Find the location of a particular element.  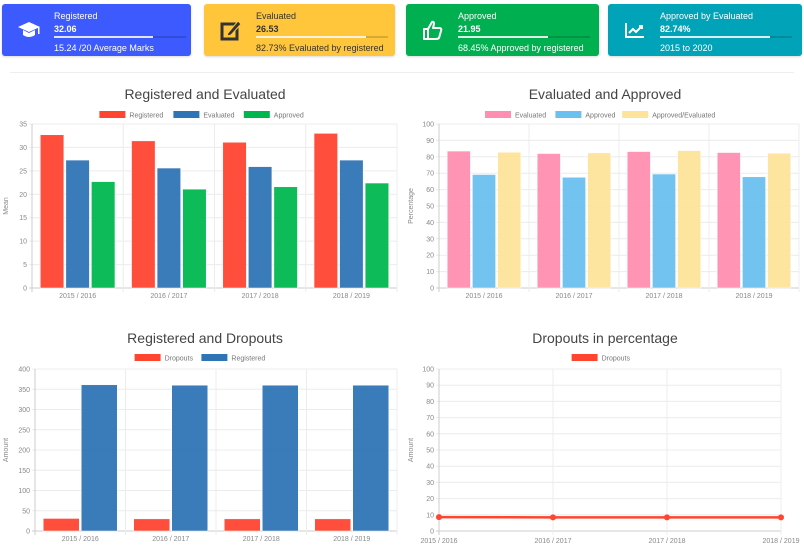

card-value: 32.06 is located at coordinates (65, 29).